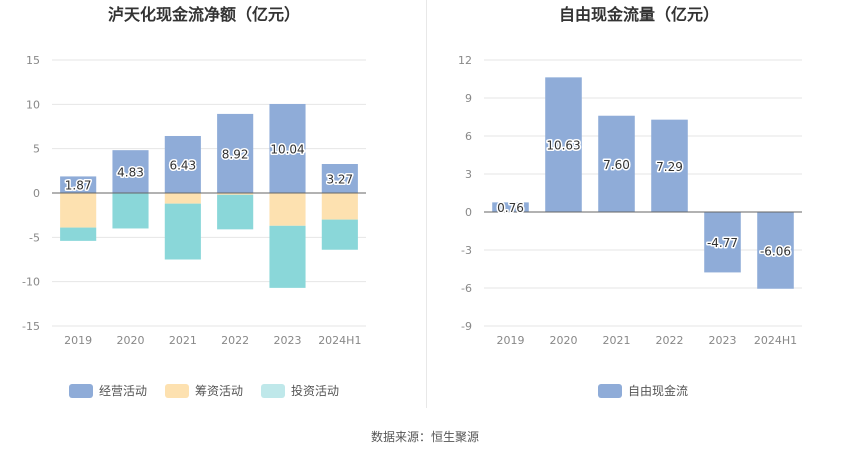  Describe the element at coordinates (339, 206) in the screenshot. I see `bar-2024H1-筹资活动` at that location.